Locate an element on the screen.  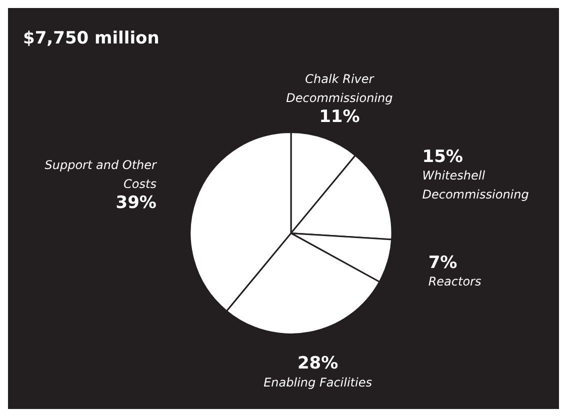
slice-label: Reactors is located at coordinates (455, 281).